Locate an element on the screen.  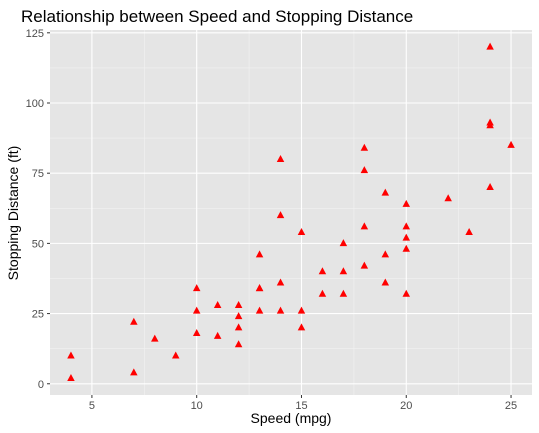
x-tick-label: 20 is located at coordinates (406, 406).